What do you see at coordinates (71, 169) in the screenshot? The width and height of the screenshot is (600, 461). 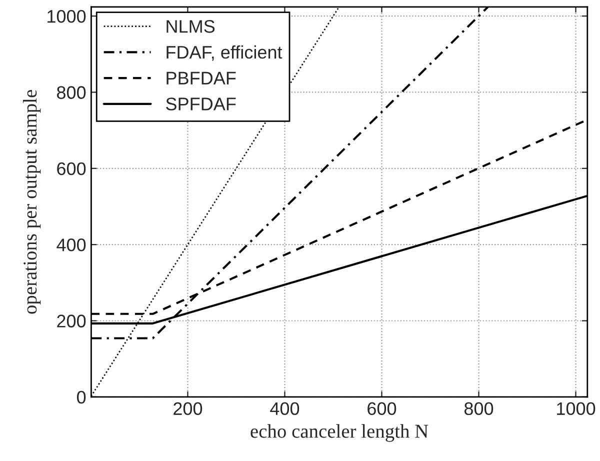 I see `y-tick-label: 600` at bounding box center [71, 169].